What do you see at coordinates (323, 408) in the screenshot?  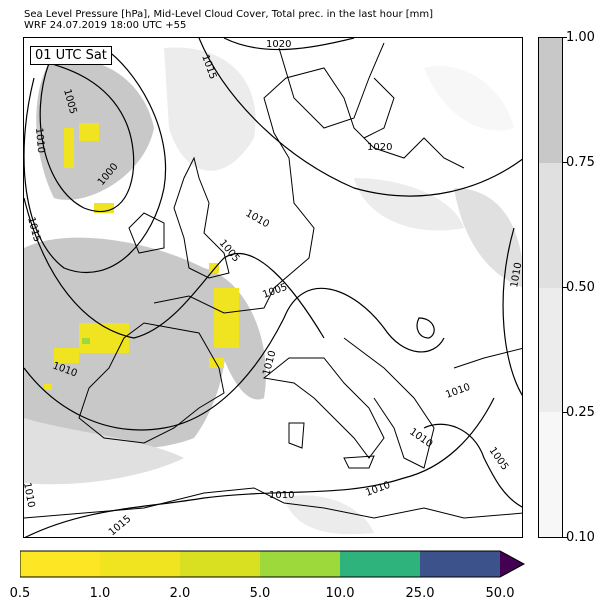 I see `italy-coast` at bounding box center [323, 408].